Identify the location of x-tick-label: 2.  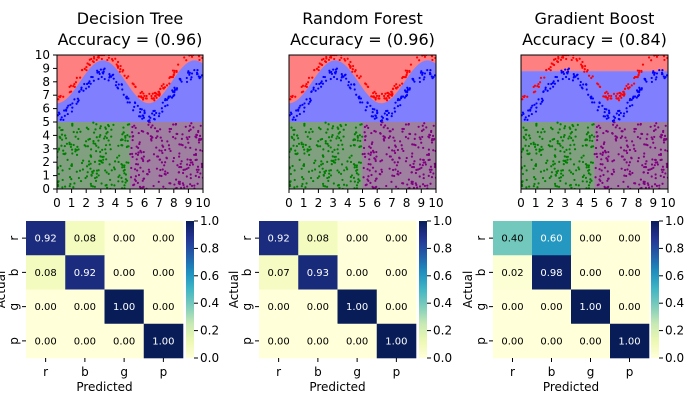
(319, 203).